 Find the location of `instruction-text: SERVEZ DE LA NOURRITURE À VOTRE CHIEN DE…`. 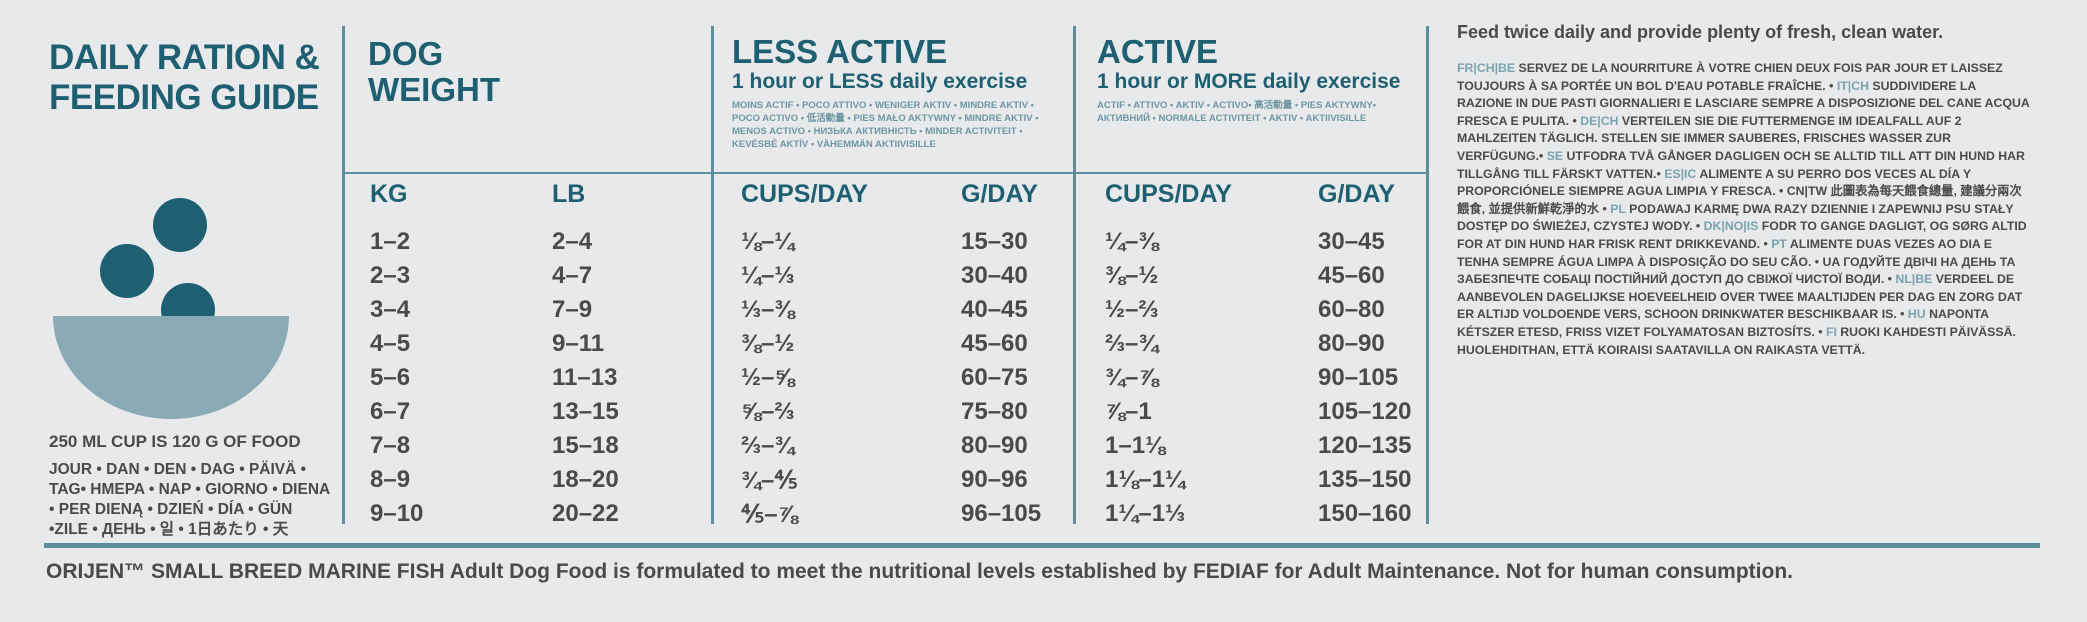

instruction-text: SERVEZ DE LA NOURRITURE À VOTRE CHIEN DE… is located at coordinates (1730, 77).